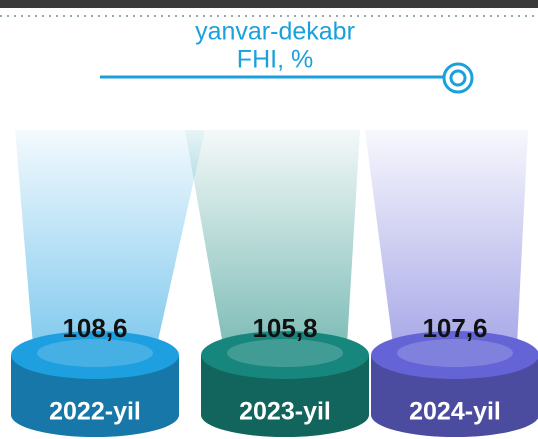 The width and height of the screenshot is (538, 439). What do you see at coordinates (285, 412) in the screenshot?
I see `category-label: 2023-yil` at bounding box center [285, 412].